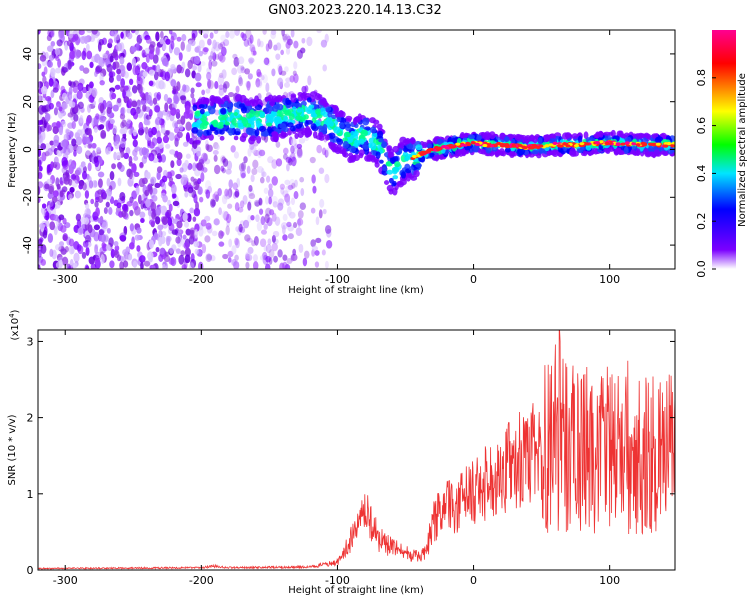  Describe the element at coordinates (337, 279) in the screenshot. I see `x-tick-label: -100` at that location.